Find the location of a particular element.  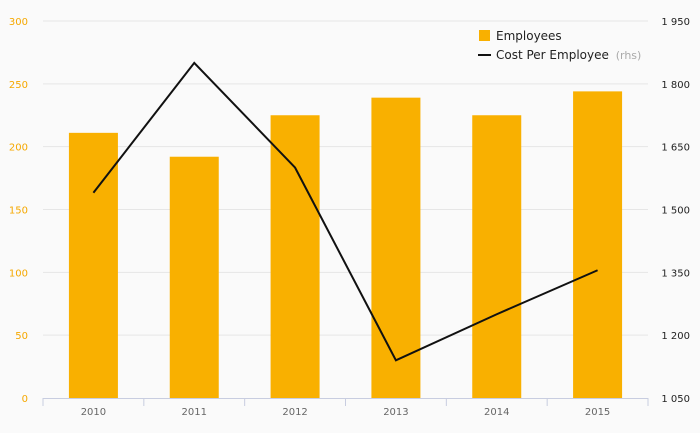

right-tick-label: 1 350 is located at coordinates (675, 273).